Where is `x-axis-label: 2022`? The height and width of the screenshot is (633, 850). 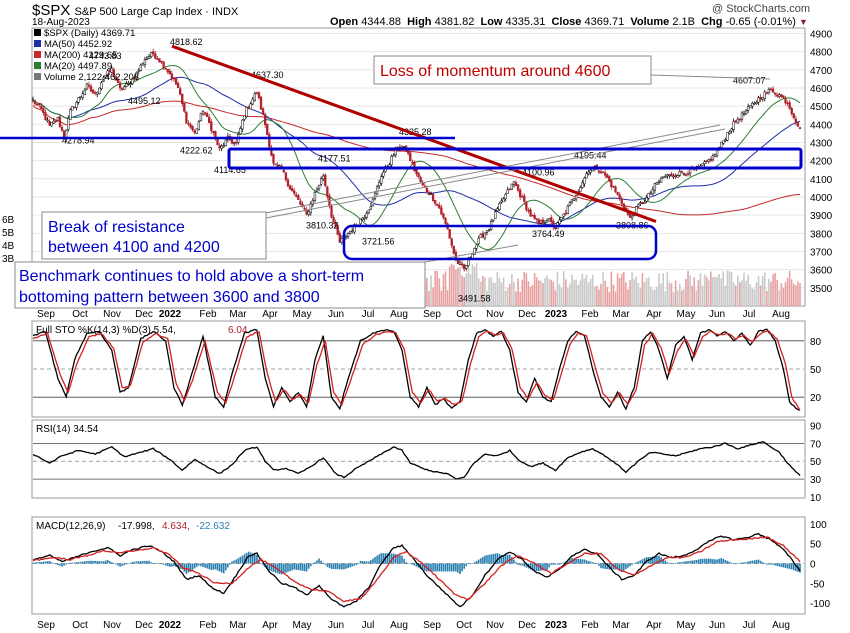 x-axis-label: 2022 is located at coordinates (170, 314).